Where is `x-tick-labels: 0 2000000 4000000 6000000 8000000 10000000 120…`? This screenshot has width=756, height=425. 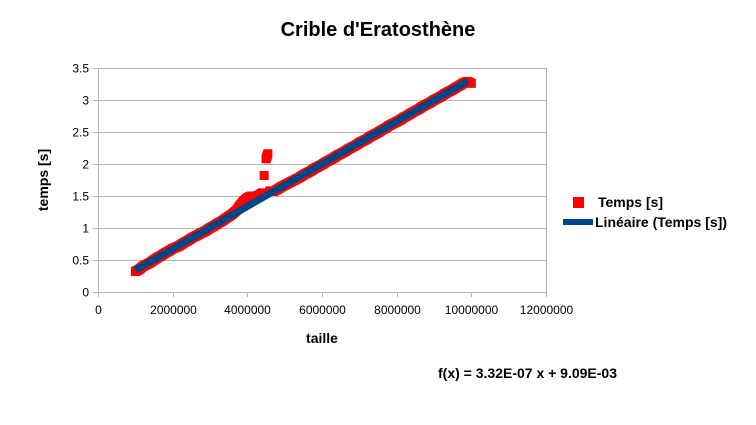
x-tick-labels: 0 2000000 4000000 6000000 8000000 10000000 120… is located at coordinates (334, 310).